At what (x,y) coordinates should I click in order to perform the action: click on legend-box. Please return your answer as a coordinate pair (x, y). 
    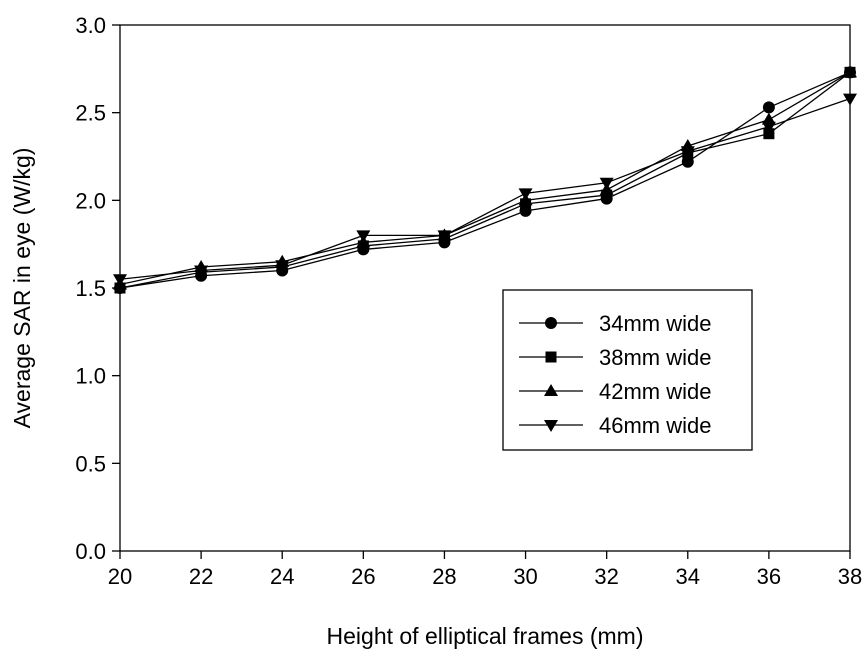
    Looking at the image, I should click on (627, 370).